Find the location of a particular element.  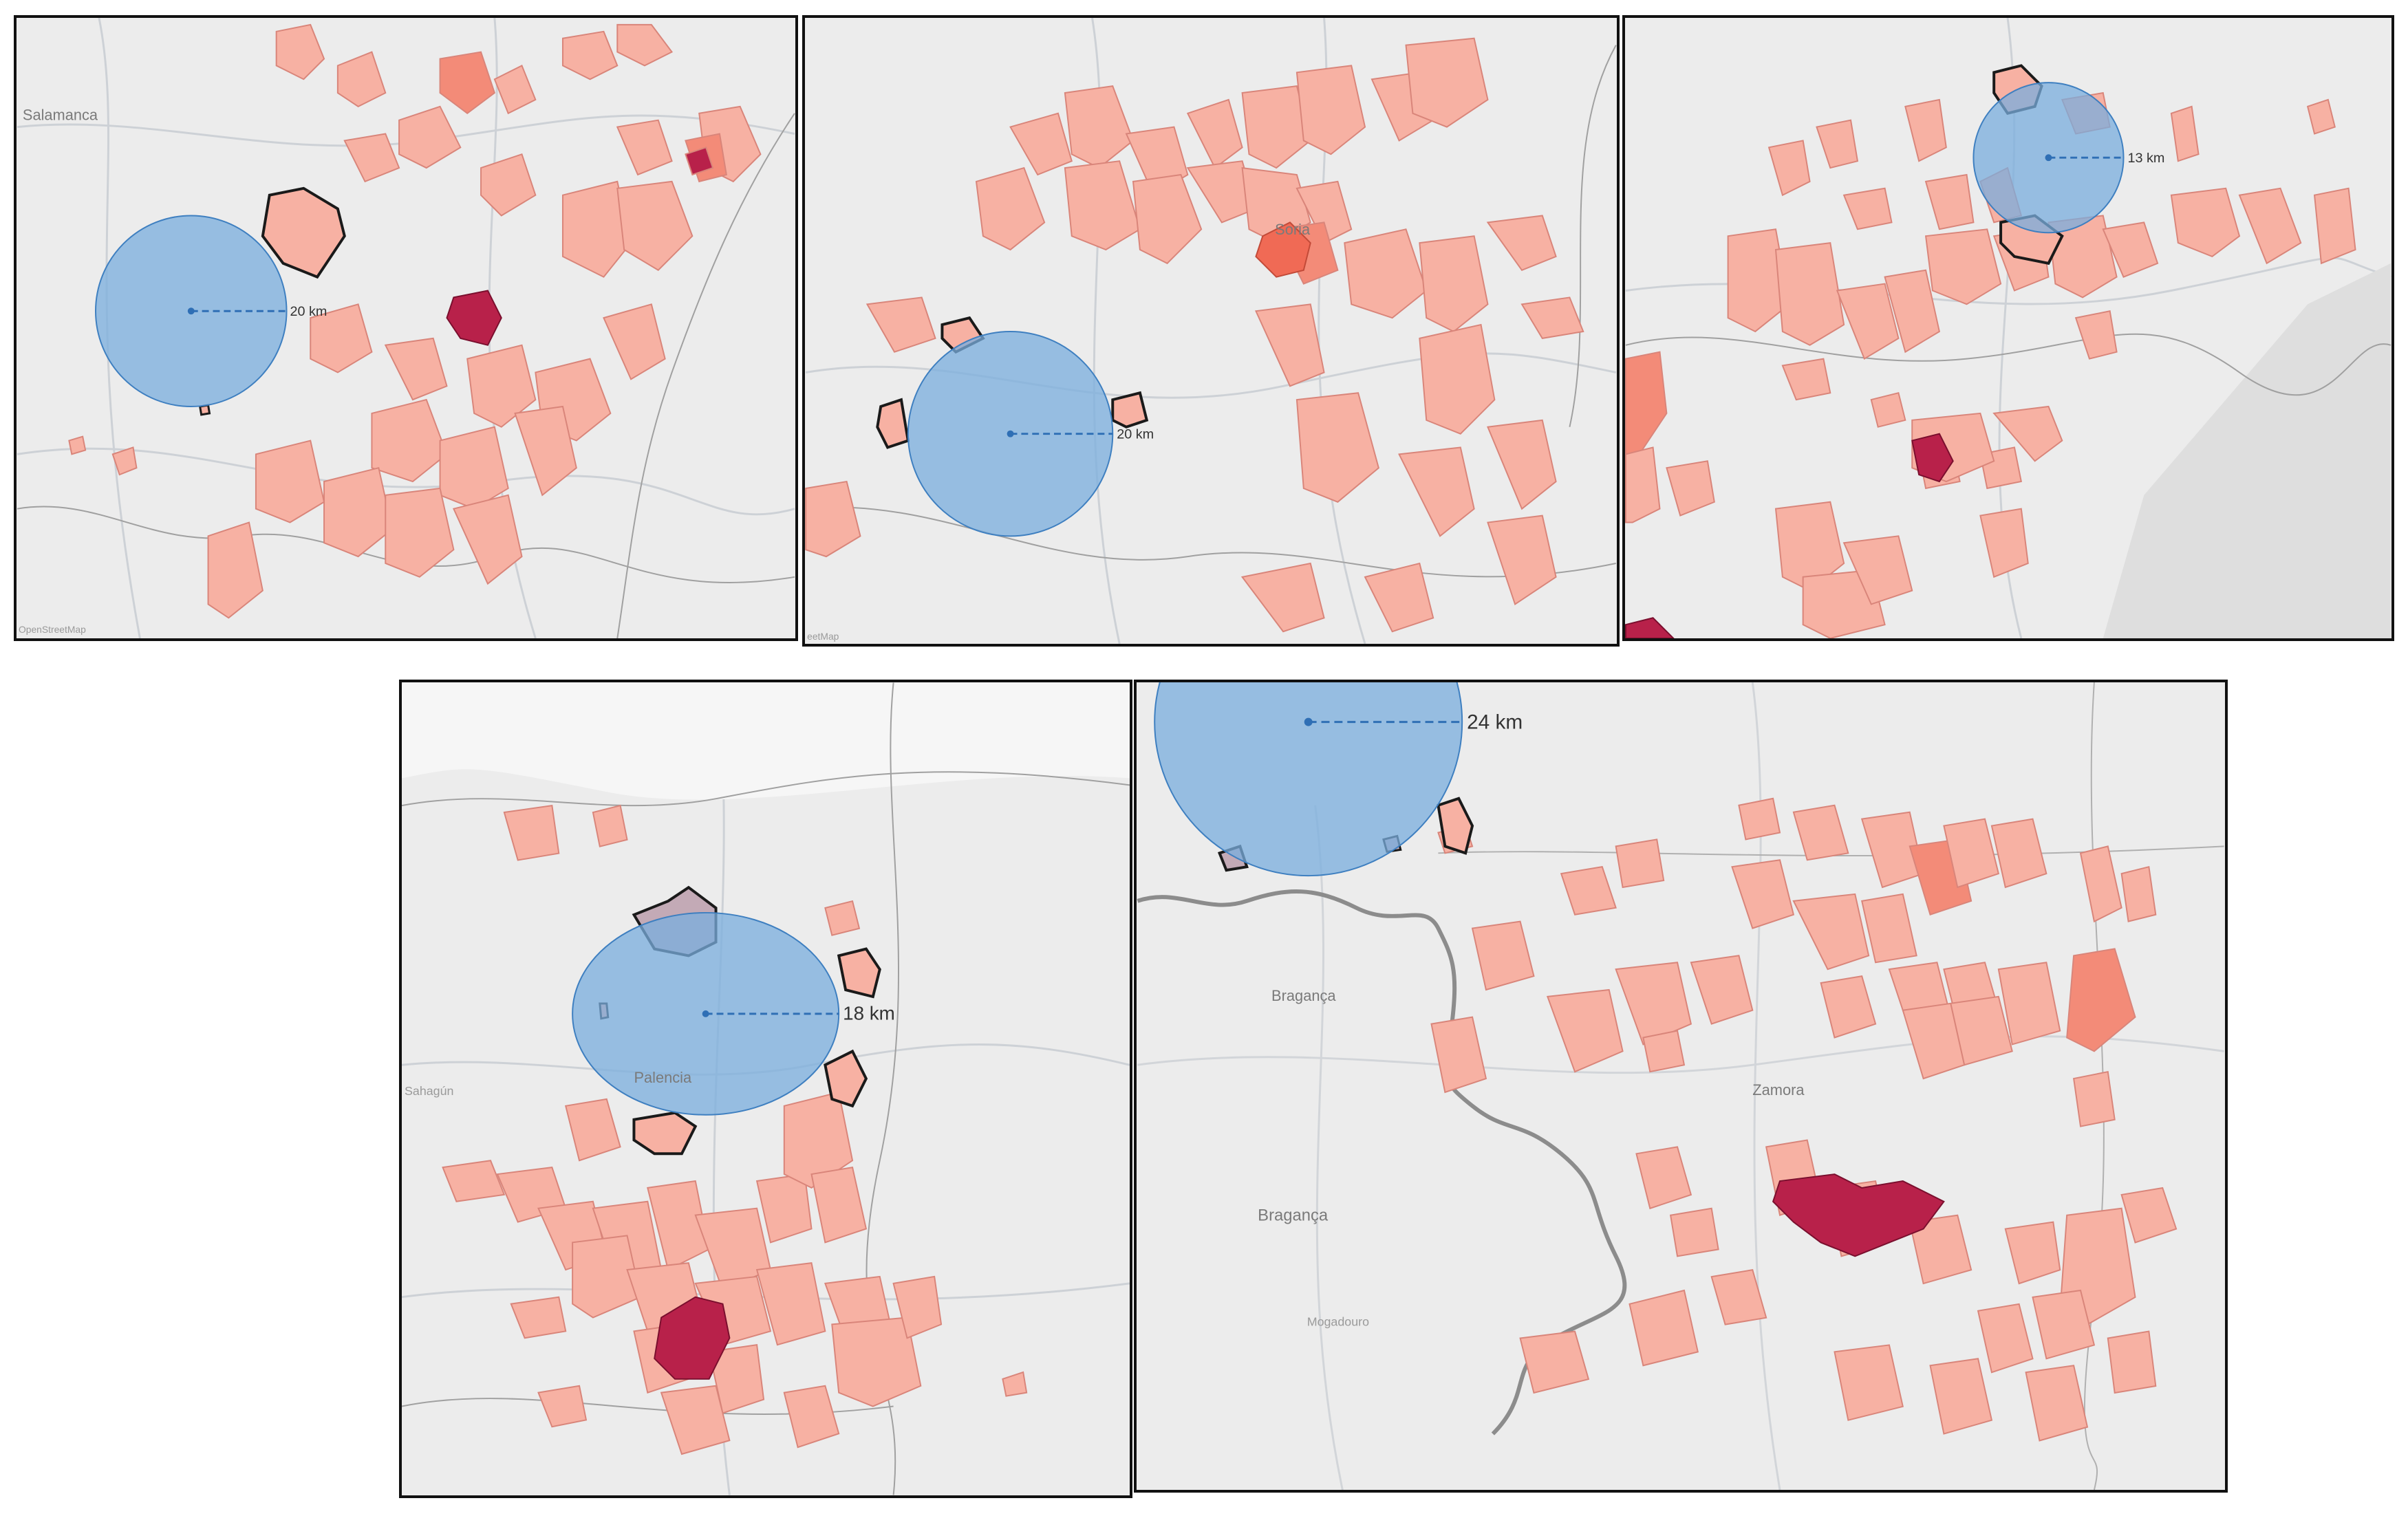

place-label-palencia: Palencia is located at coordinates (663, 1077).